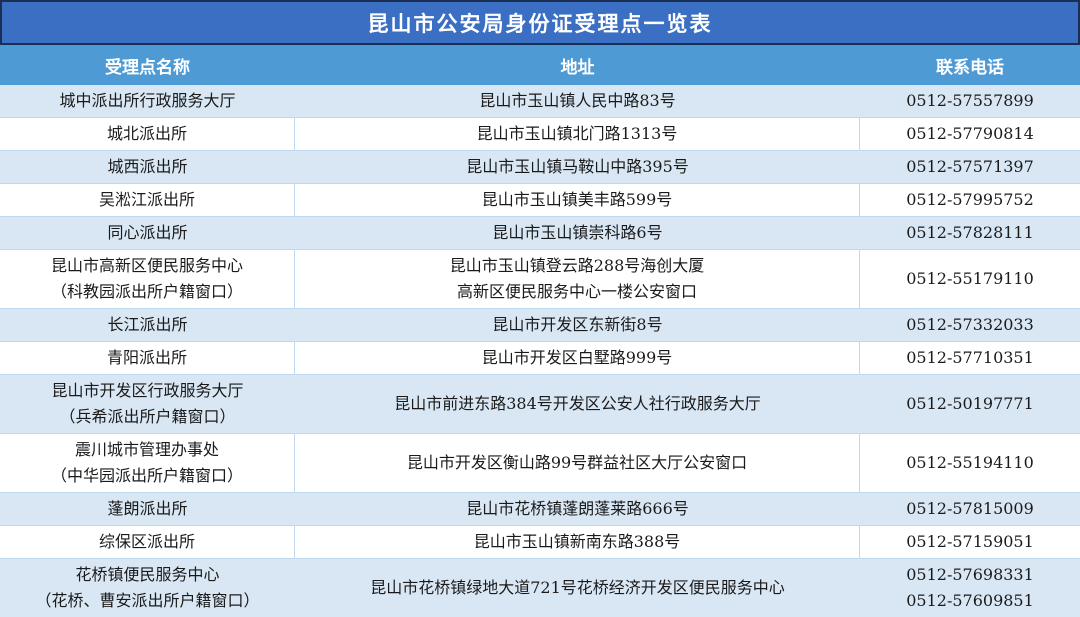 The height and width of the screenshot is (617, 1080). I want to click on cell-address: 昆山市玉山镇人民中路83号, so click(577, 101).